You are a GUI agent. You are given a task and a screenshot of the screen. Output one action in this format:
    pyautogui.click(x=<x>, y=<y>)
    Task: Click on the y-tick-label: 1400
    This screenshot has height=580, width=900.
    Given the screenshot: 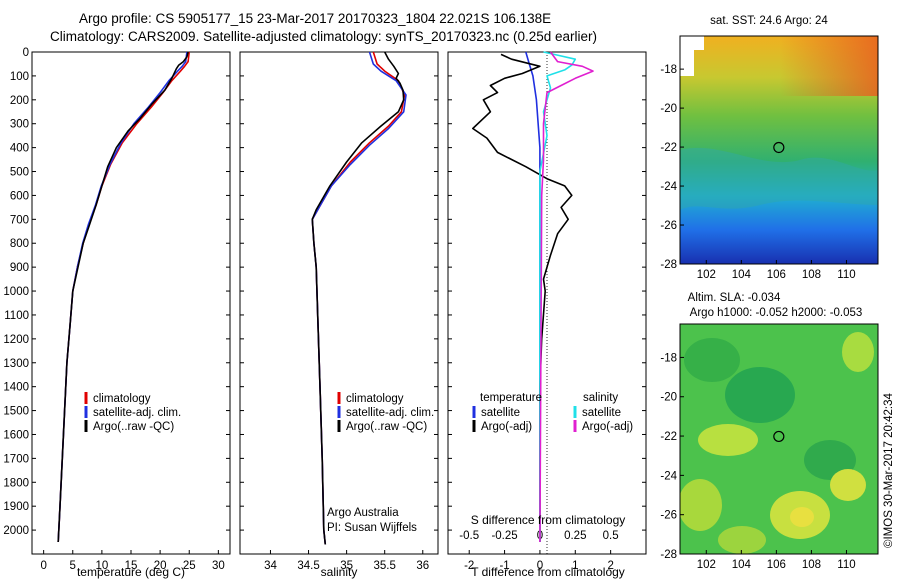 What is the action you would take?
    pyautogui.click(x=16, y=388)
    